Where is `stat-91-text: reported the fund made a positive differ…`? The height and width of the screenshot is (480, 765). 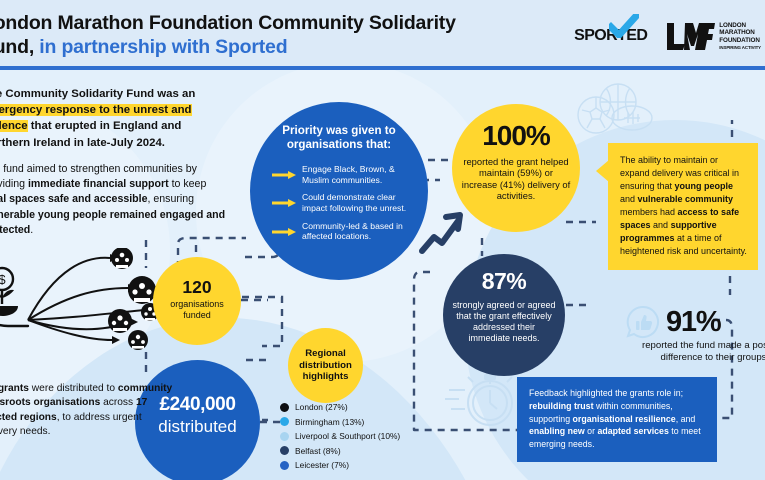
stat-91-text: reported the fund made a positive differ… is located at coordinates (703, 351).